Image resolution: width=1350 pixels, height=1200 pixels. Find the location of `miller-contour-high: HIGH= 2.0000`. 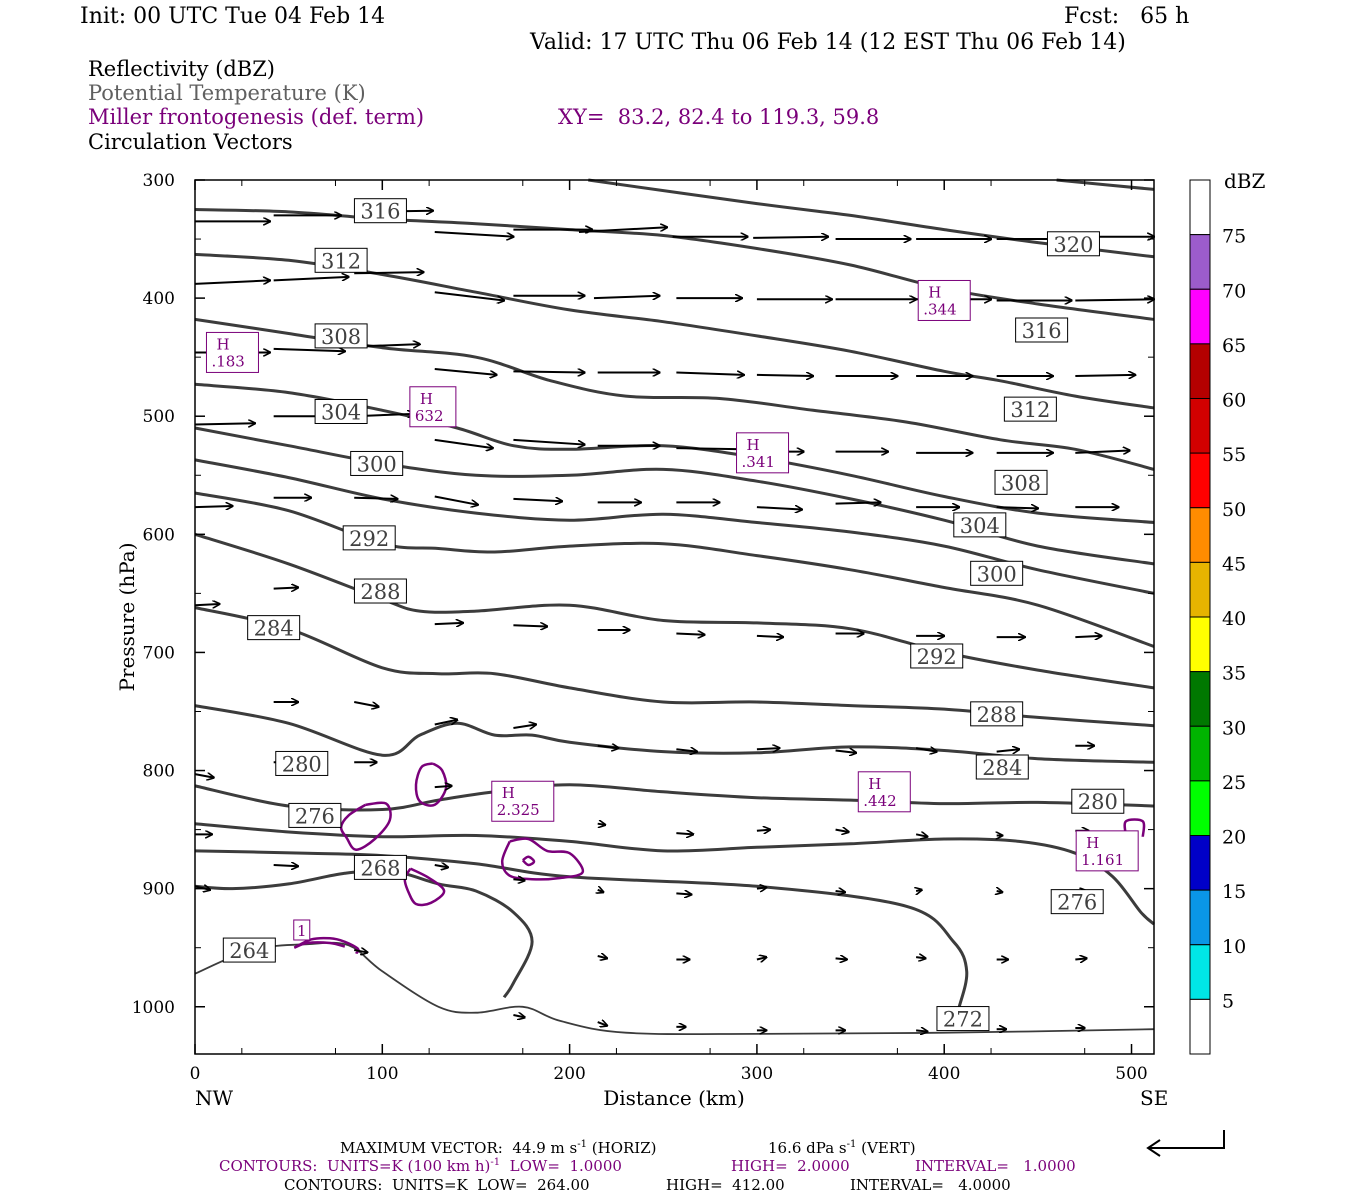

miller-contour-high: HIGH= 2.0000 is located at coordinates (790, 1166).